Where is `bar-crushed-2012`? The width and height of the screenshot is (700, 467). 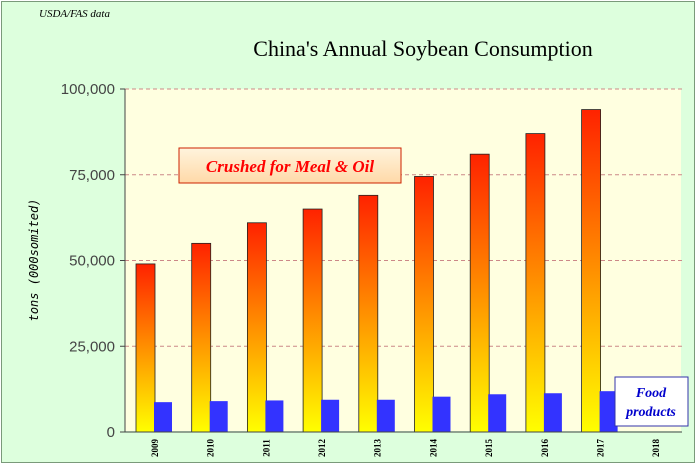 bar-crushed-2012 is located at coordinates (312, 320).